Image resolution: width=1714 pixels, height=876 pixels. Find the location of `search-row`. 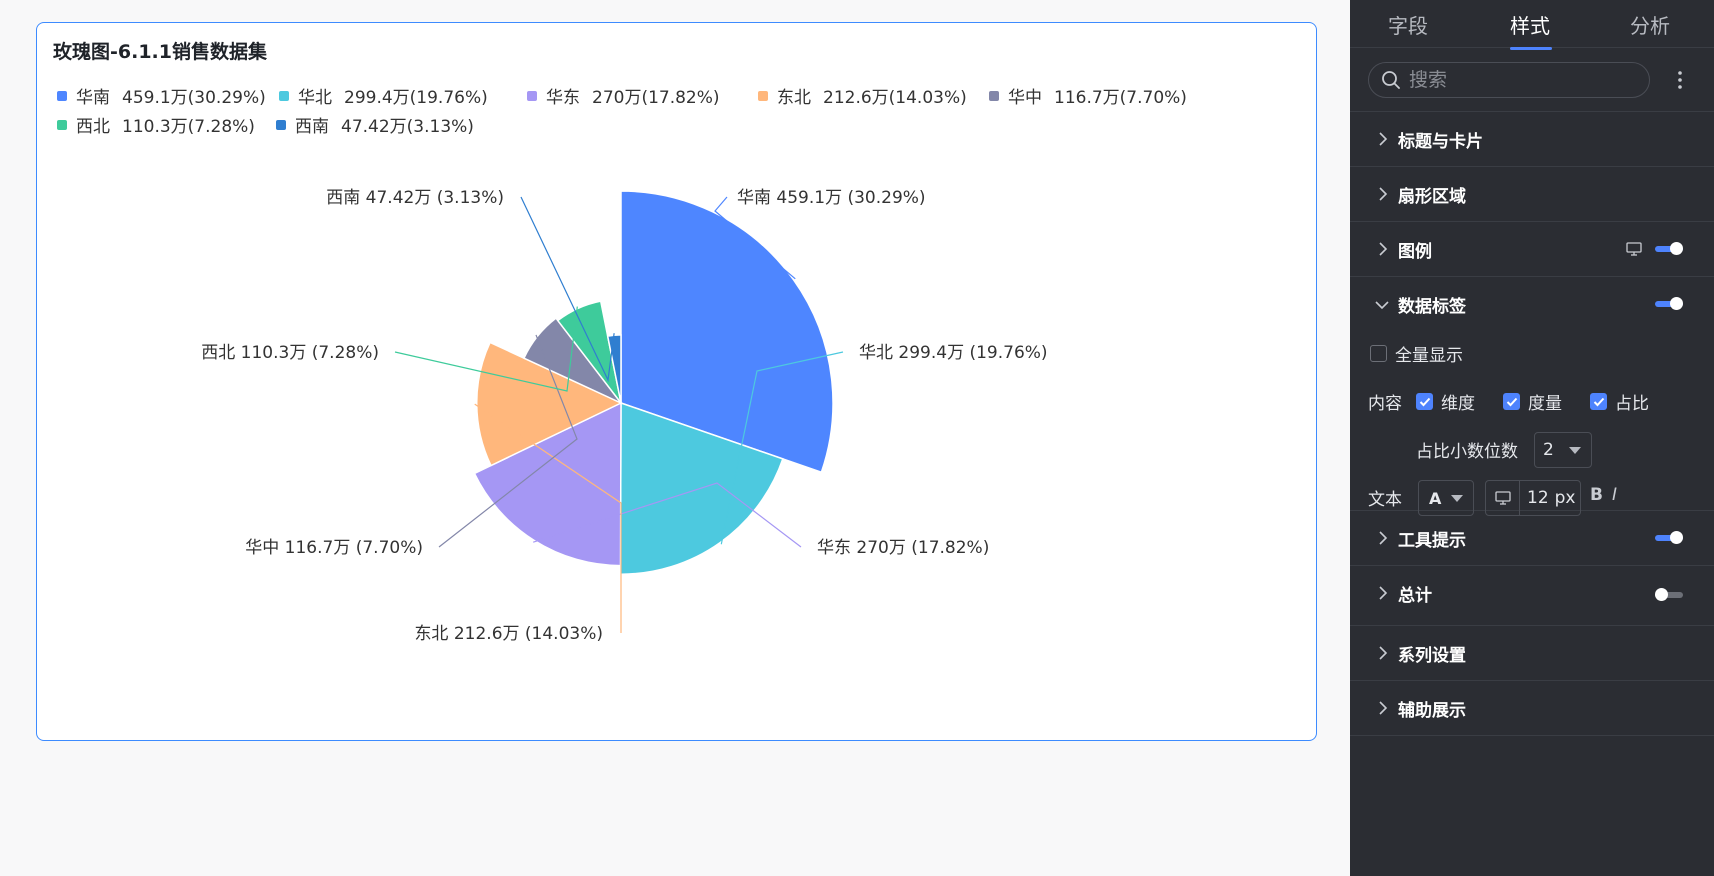

search-row is located at coordinates (1532, 80).